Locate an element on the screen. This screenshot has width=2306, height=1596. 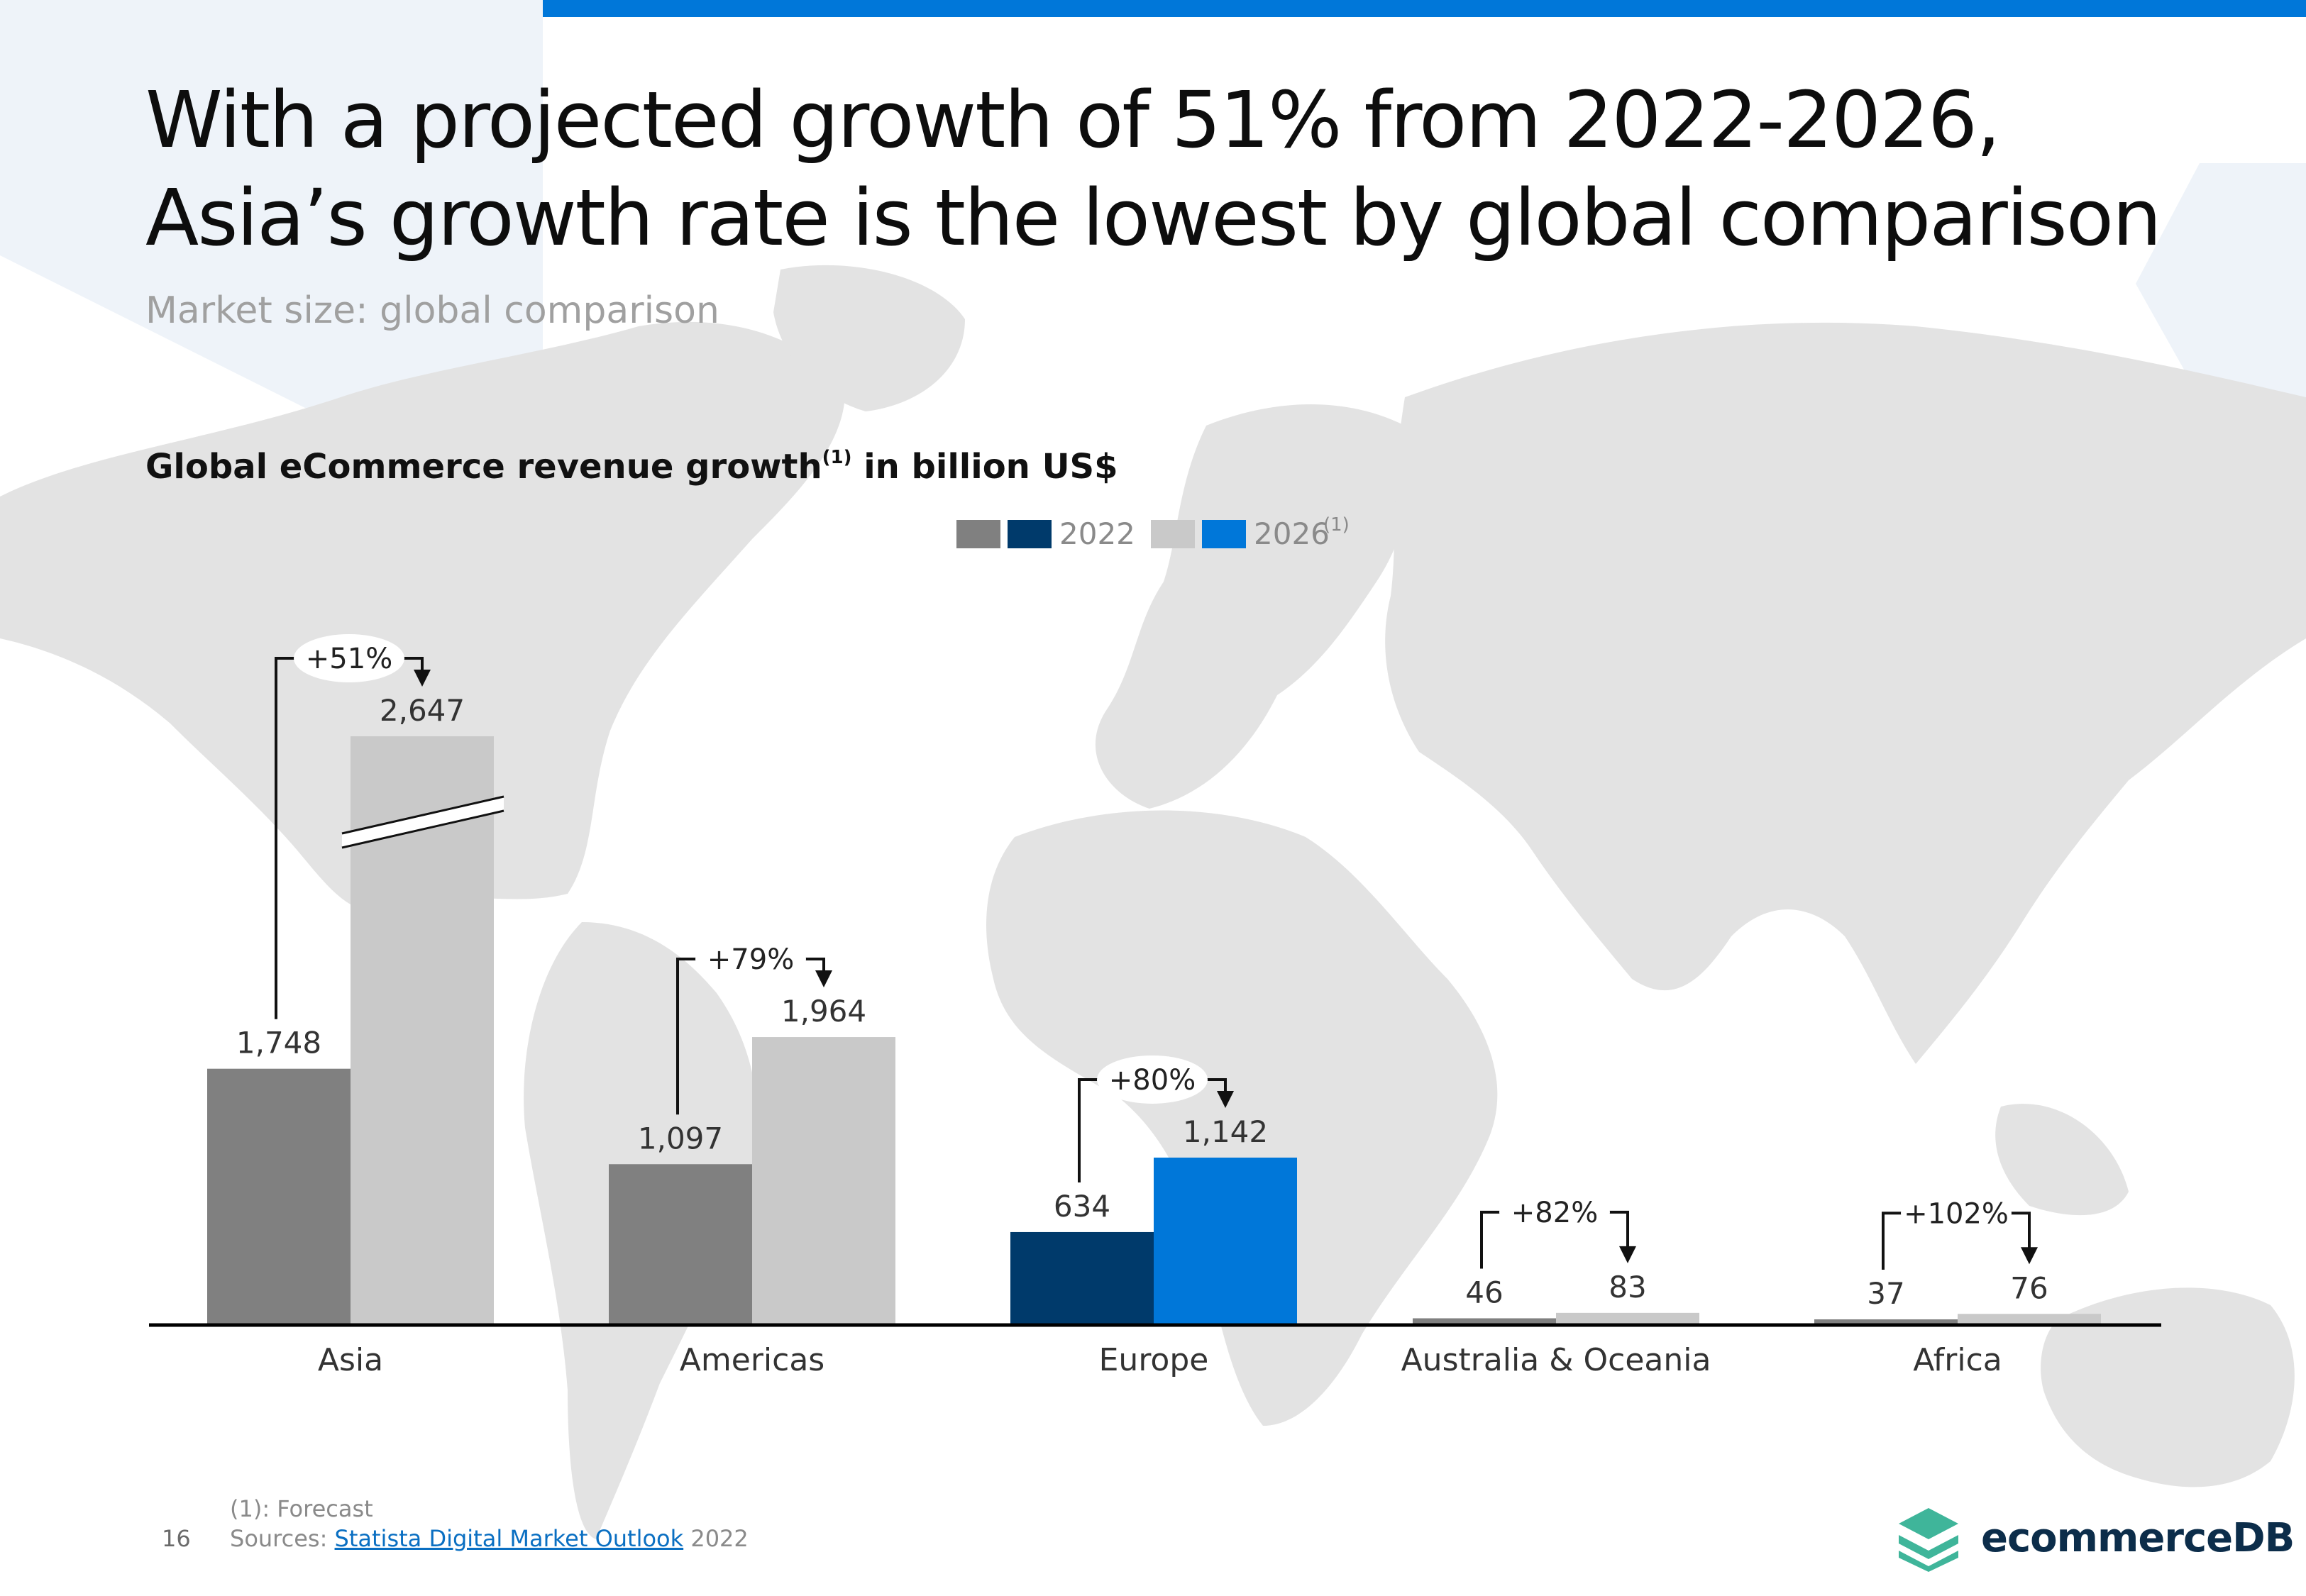
legend-label-2026: 2026 is located at coordinates (1292, 533).